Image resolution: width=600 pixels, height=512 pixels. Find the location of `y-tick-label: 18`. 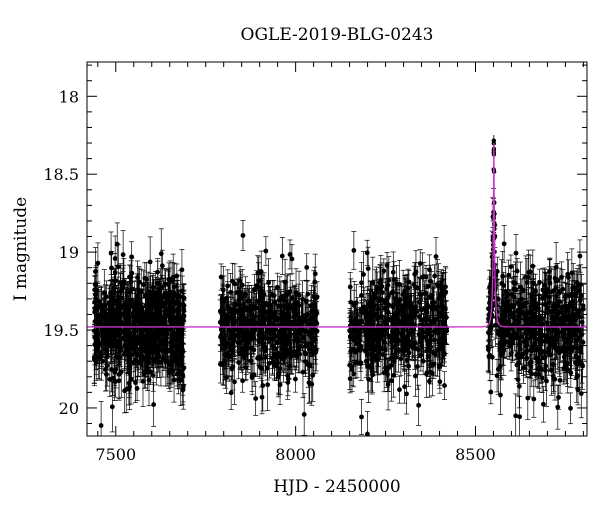

y-tick-label: 18 is located at coordinates (69, 96).